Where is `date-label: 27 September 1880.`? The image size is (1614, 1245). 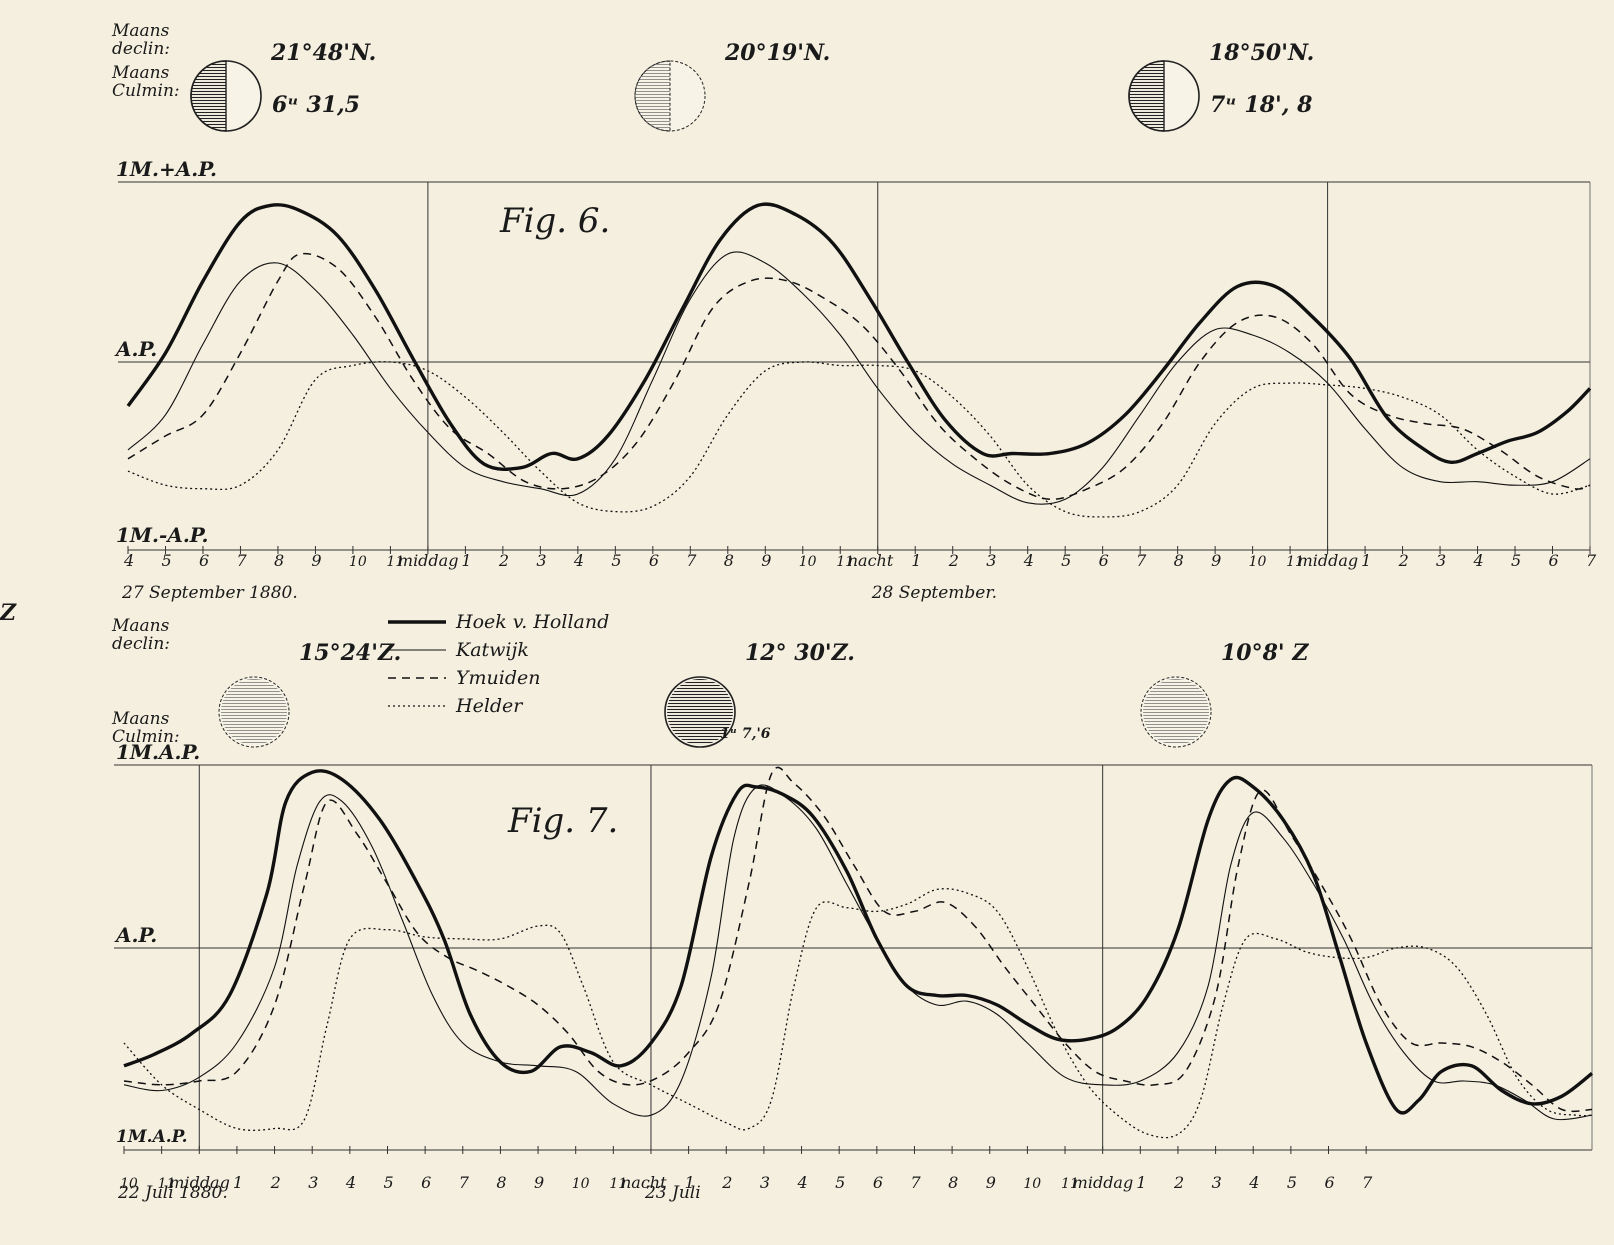
date-label: 27 September 1880. is located at coordinates (209, 593).